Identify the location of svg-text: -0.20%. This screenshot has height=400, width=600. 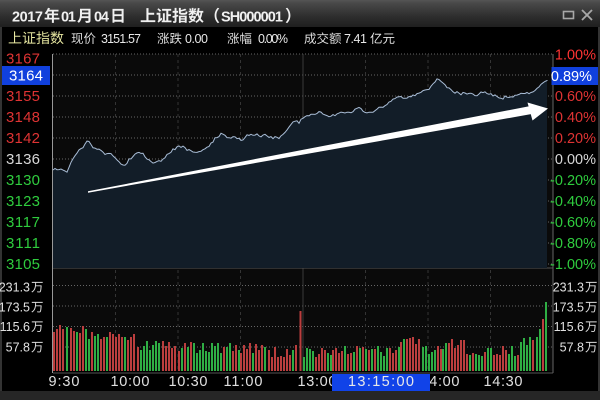
(573, 181).